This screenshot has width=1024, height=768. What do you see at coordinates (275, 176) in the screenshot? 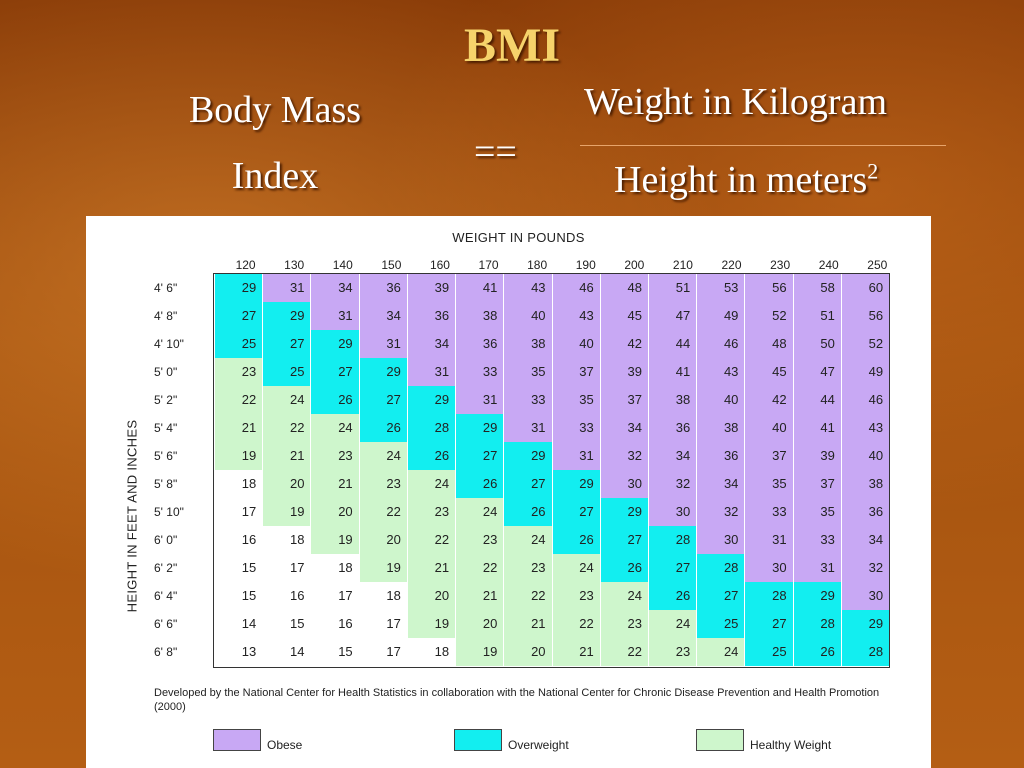
I see `bmi-label-line2: Index` at bounding box center [275, 176].